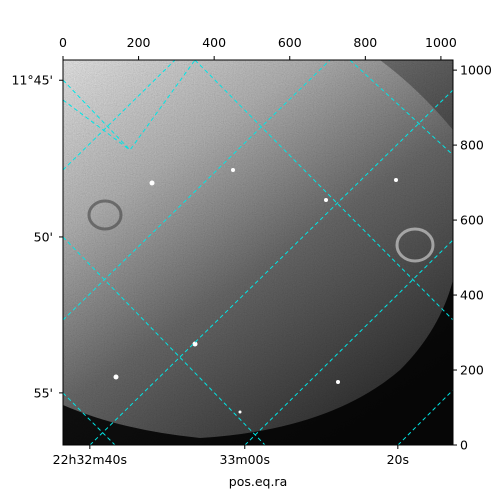 The width and height of the screenshot is (500, 504). I want to click on x-tick-label: 200, so click(139, 42).